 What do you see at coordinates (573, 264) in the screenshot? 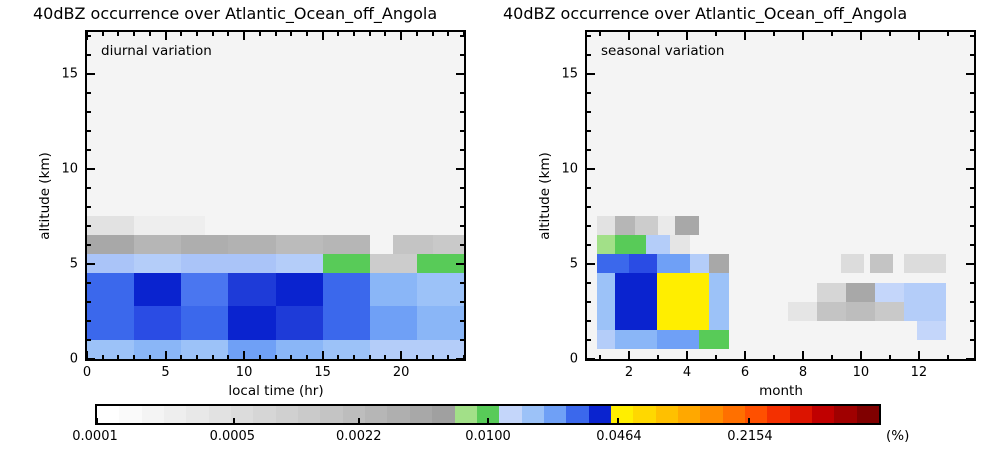
I see `y-tick-label: 5` at bounding box center [573, 264].